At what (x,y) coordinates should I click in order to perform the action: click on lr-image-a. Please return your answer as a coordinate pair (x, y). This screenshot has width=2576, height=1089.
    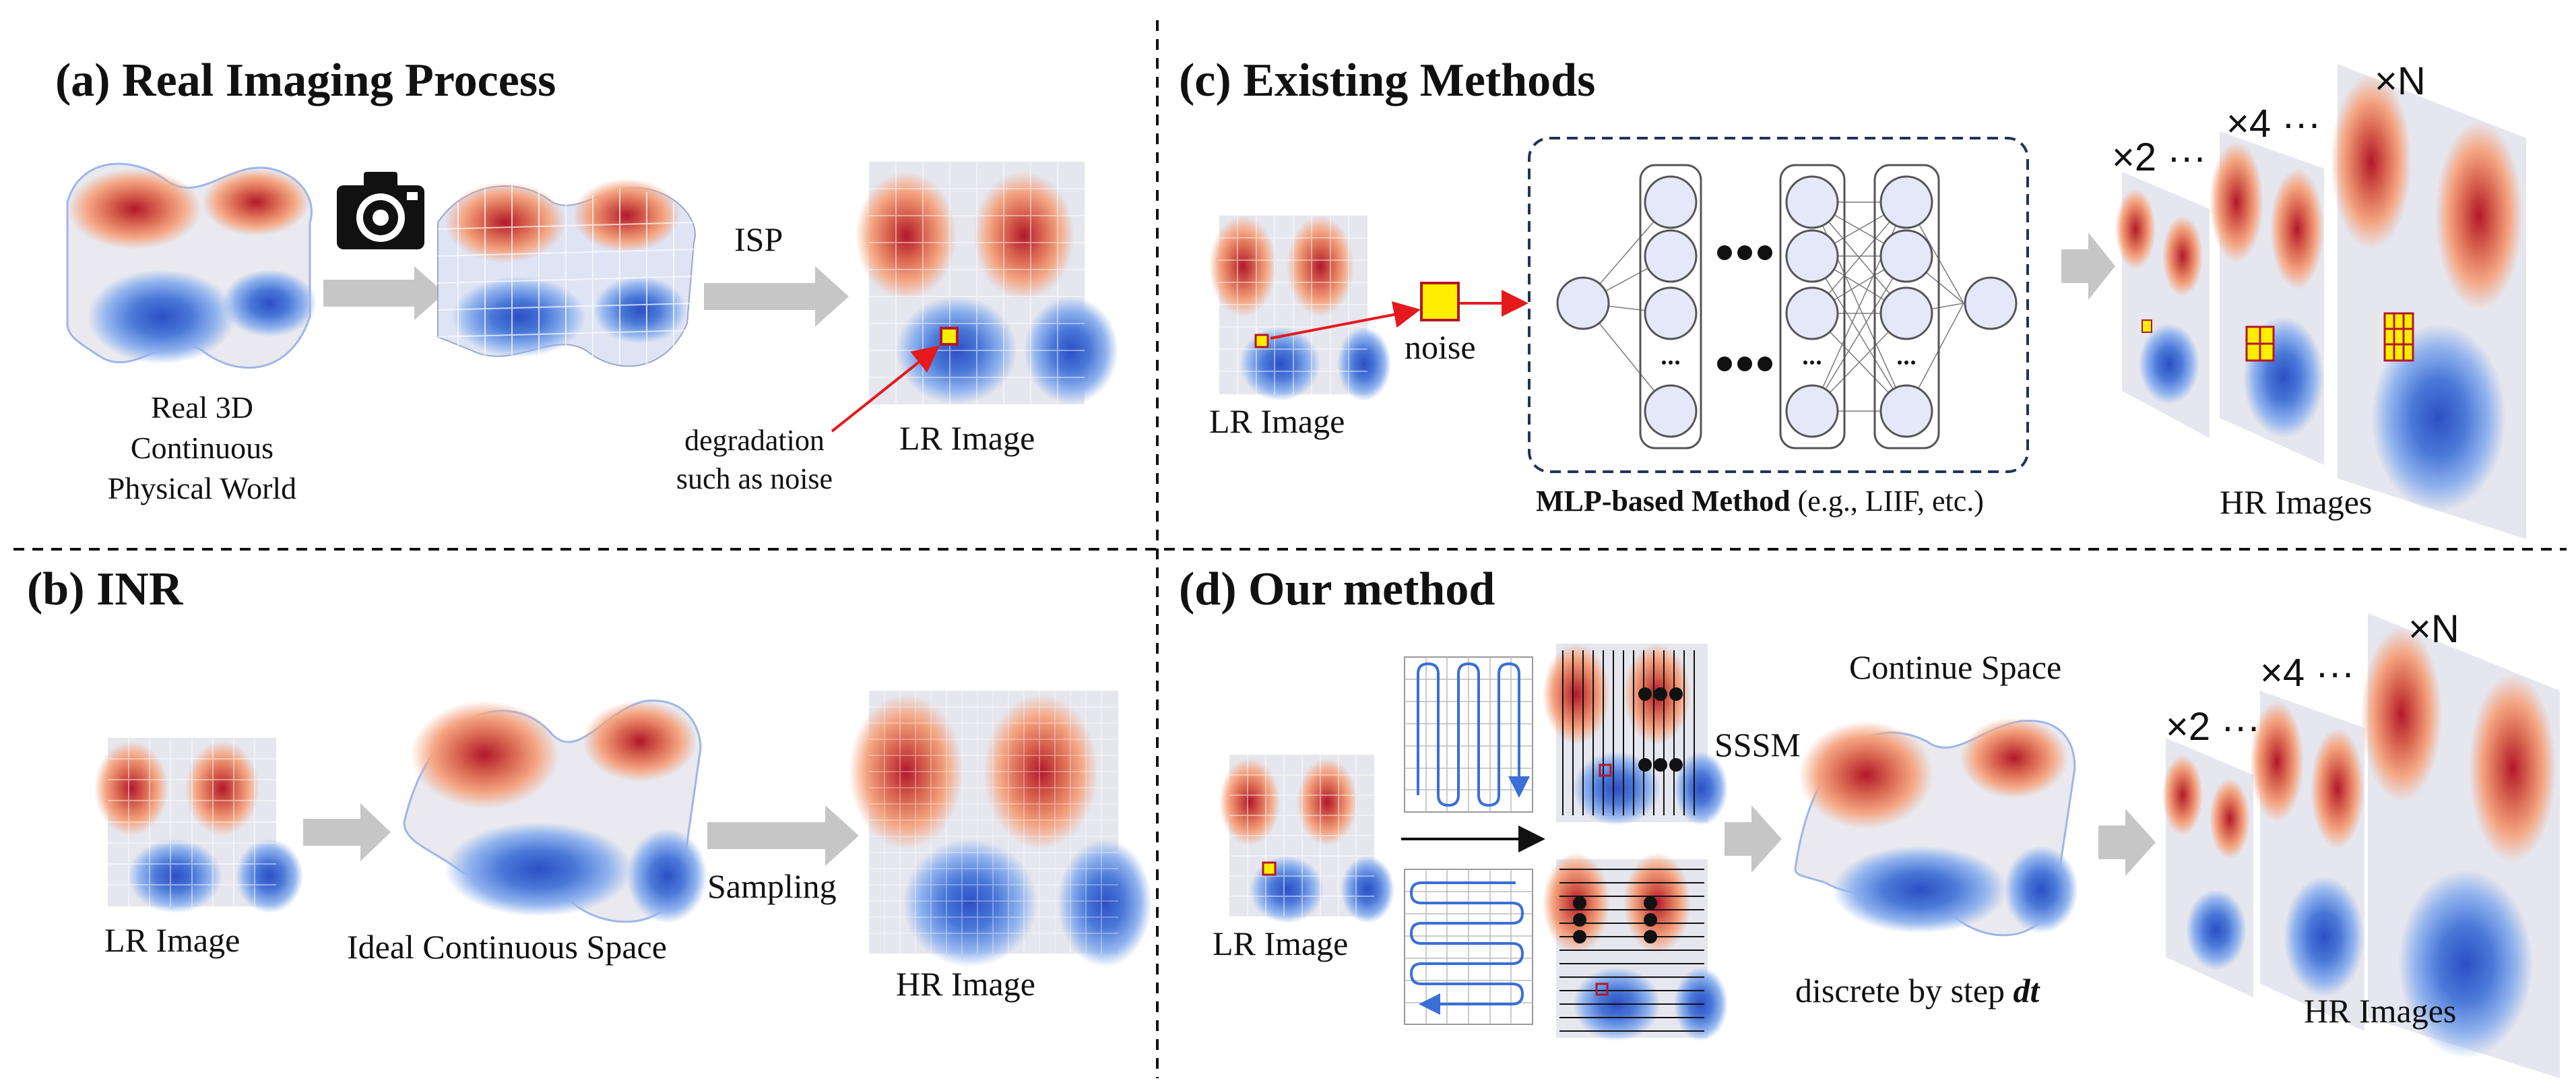
    Looking at the image, I should click on (975, 297).